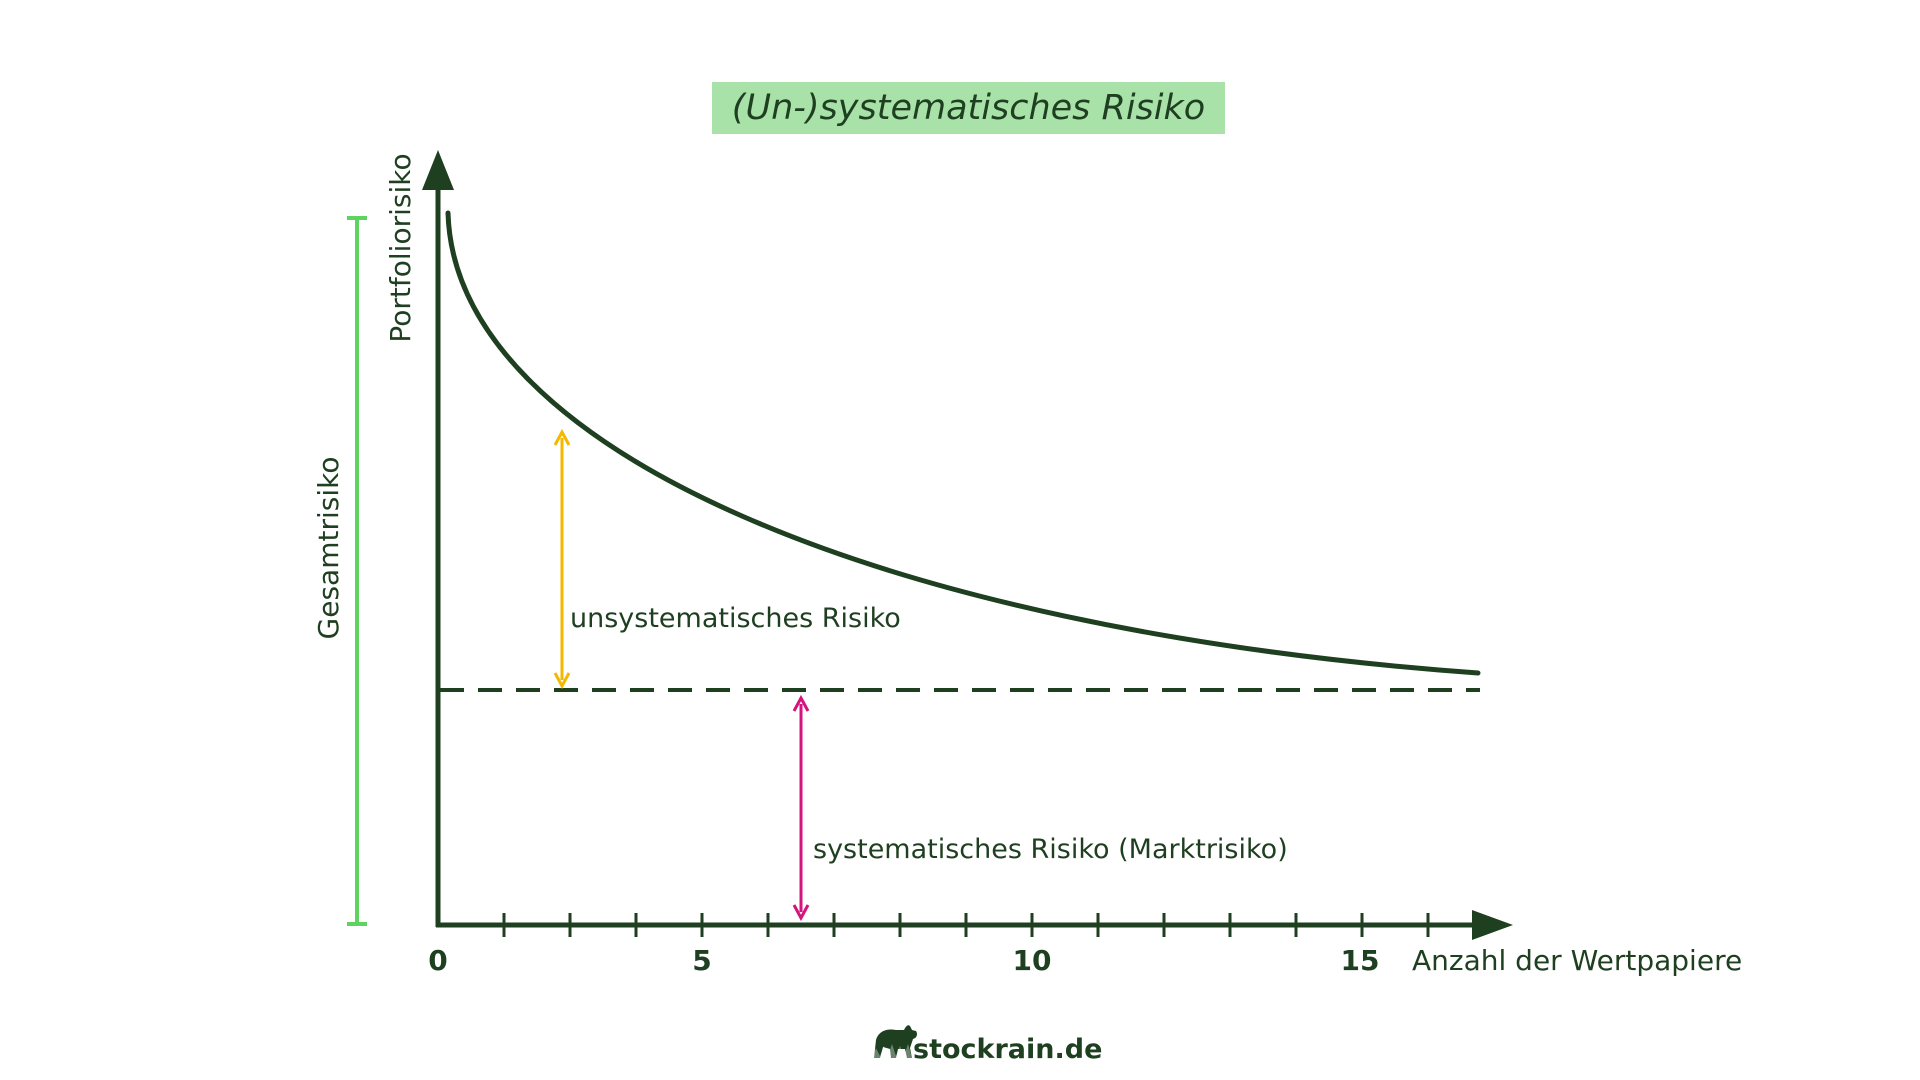  Describe the element at coordinates (966, 925) in the screenshot. I see `x-axis-ticks` at that location.